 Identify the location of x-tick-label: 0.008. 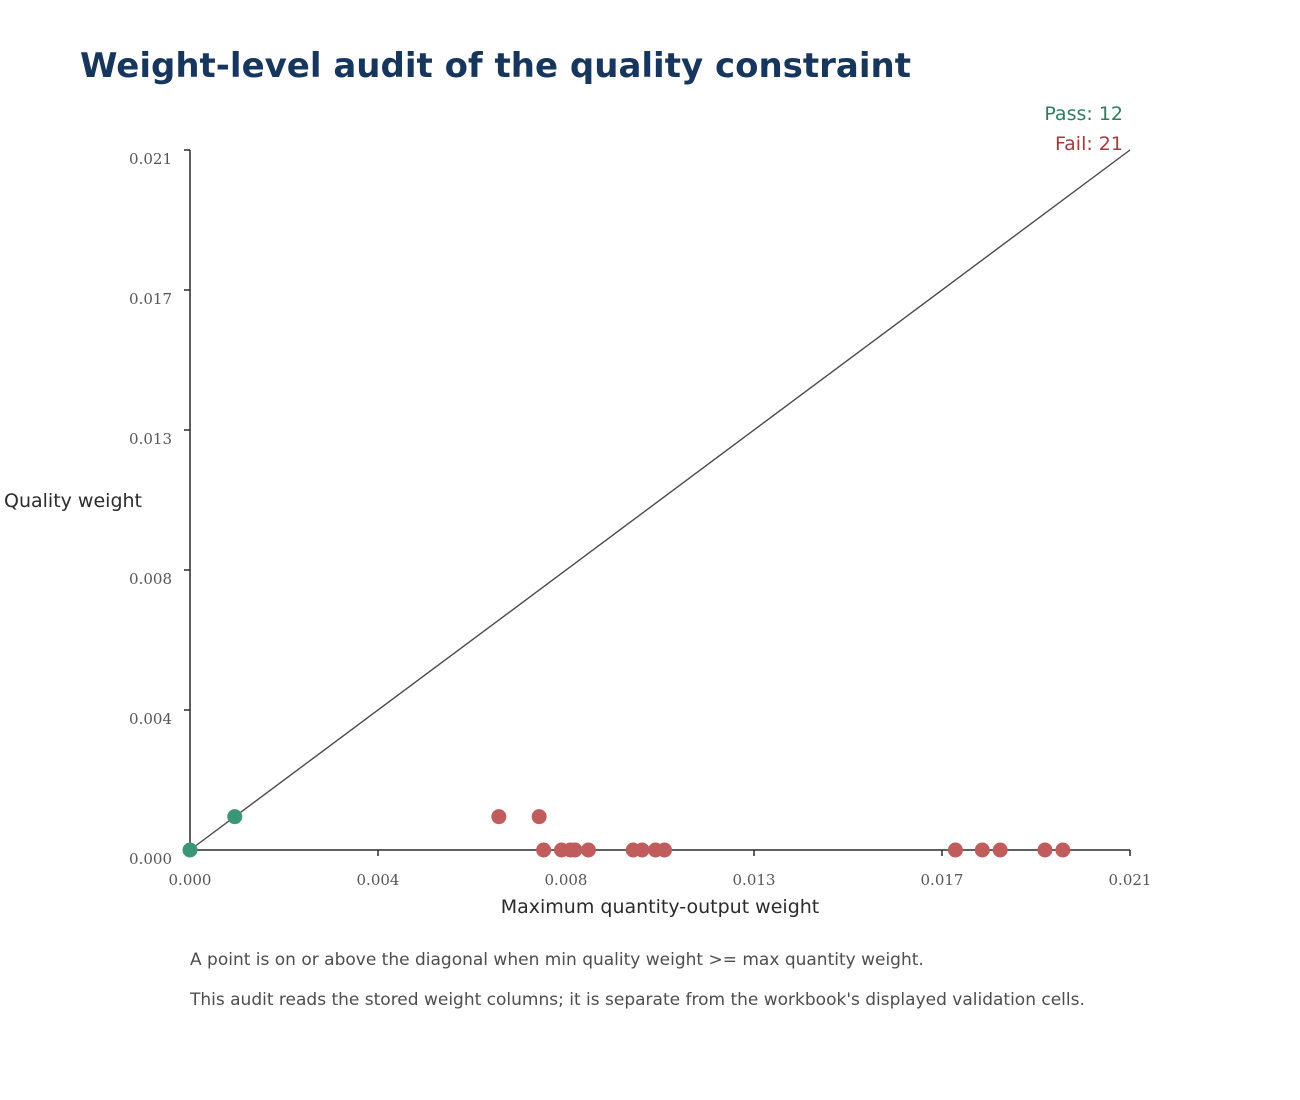
(566, 880).